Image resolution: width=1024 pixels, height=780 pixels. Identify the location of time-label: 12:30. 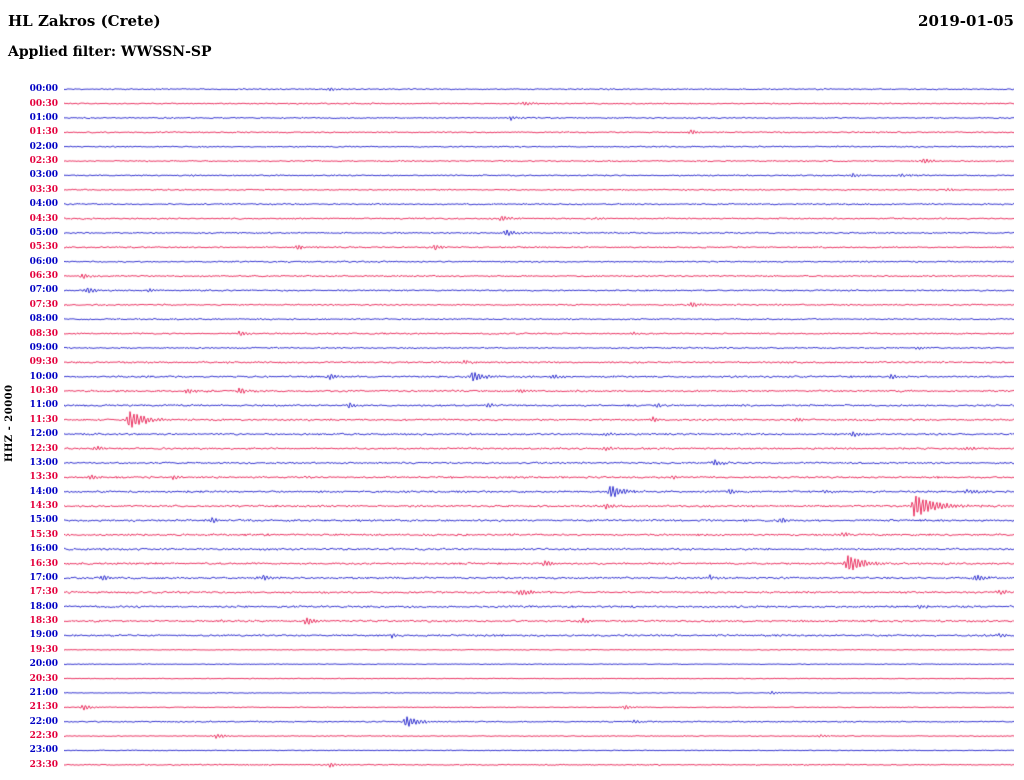
(43, 448).